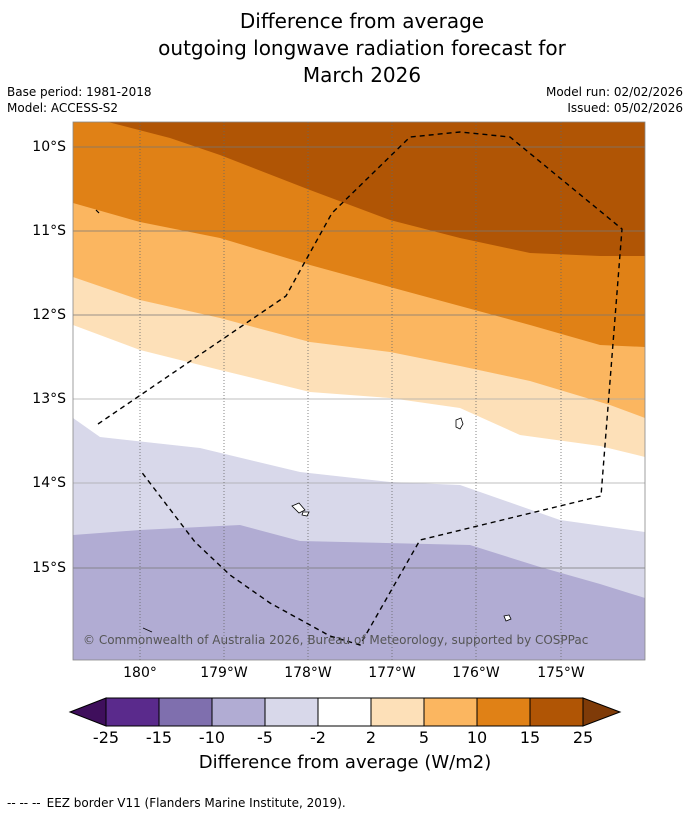  What do you see at coordinates (212, 737) in the screenshot?
I see `colorbar-label: -10` at bounding box center [212, 737].